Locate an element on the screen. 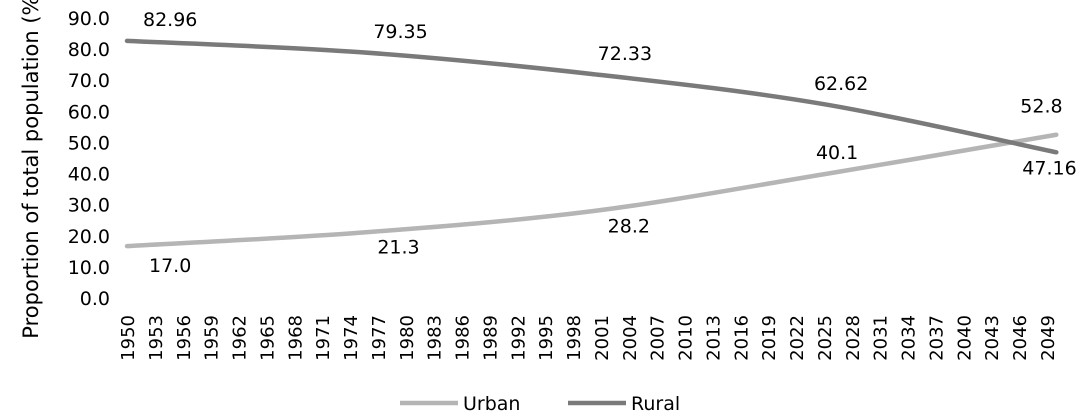 The width and height of the screenshot is (1089, 418). x-tick-label: 2031 is located at coordinates (881, 338).